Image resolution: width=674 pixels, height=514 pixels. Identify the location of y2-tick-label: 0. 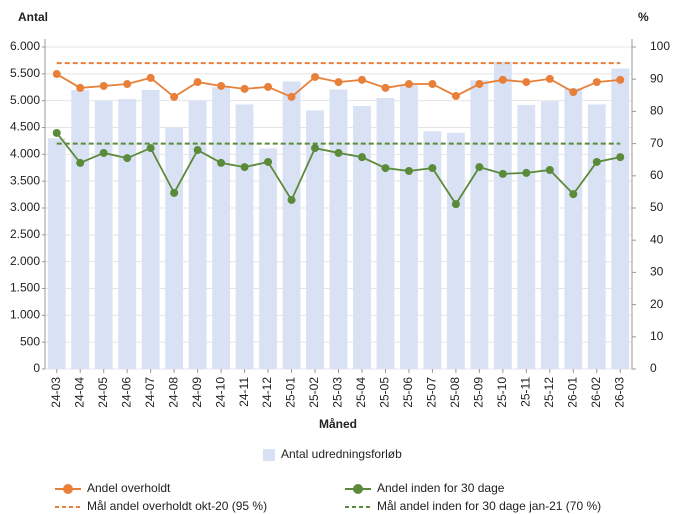
(653, 368).